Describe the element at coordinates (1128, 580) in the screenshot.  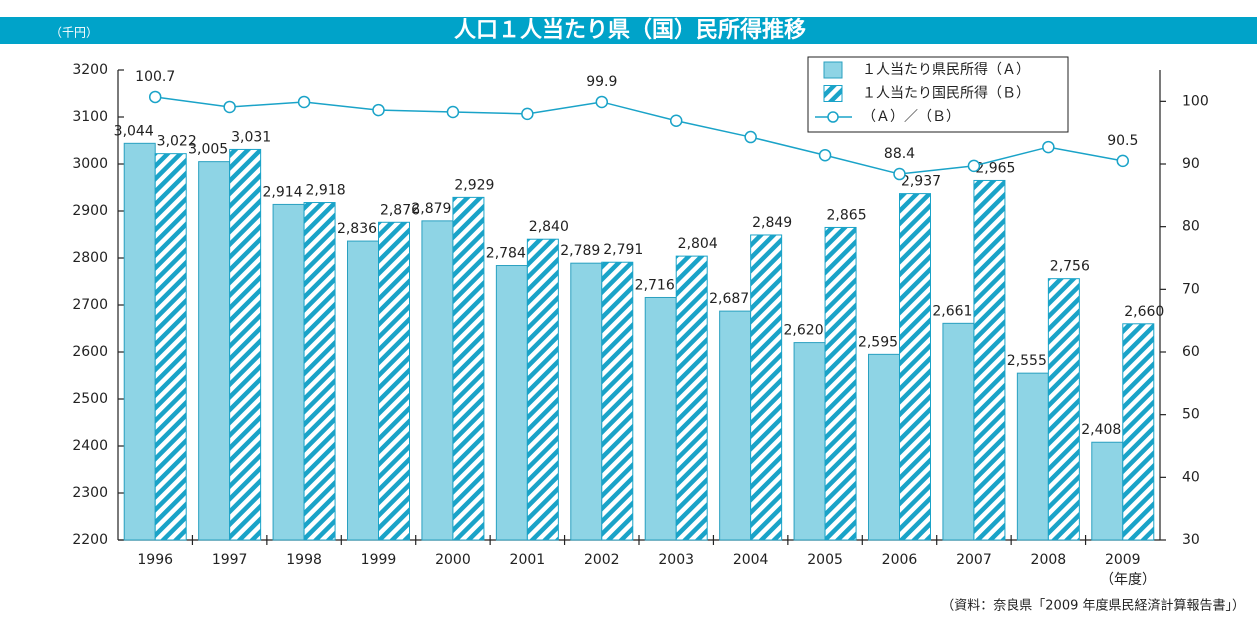
I see `x-unit: （年度）` at that location.